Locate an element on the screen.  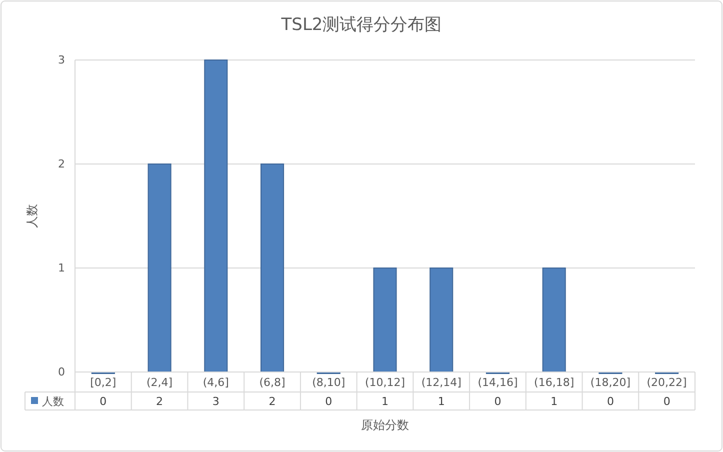
x-tick-label: (16,18] is located at coordinates (554, 382).